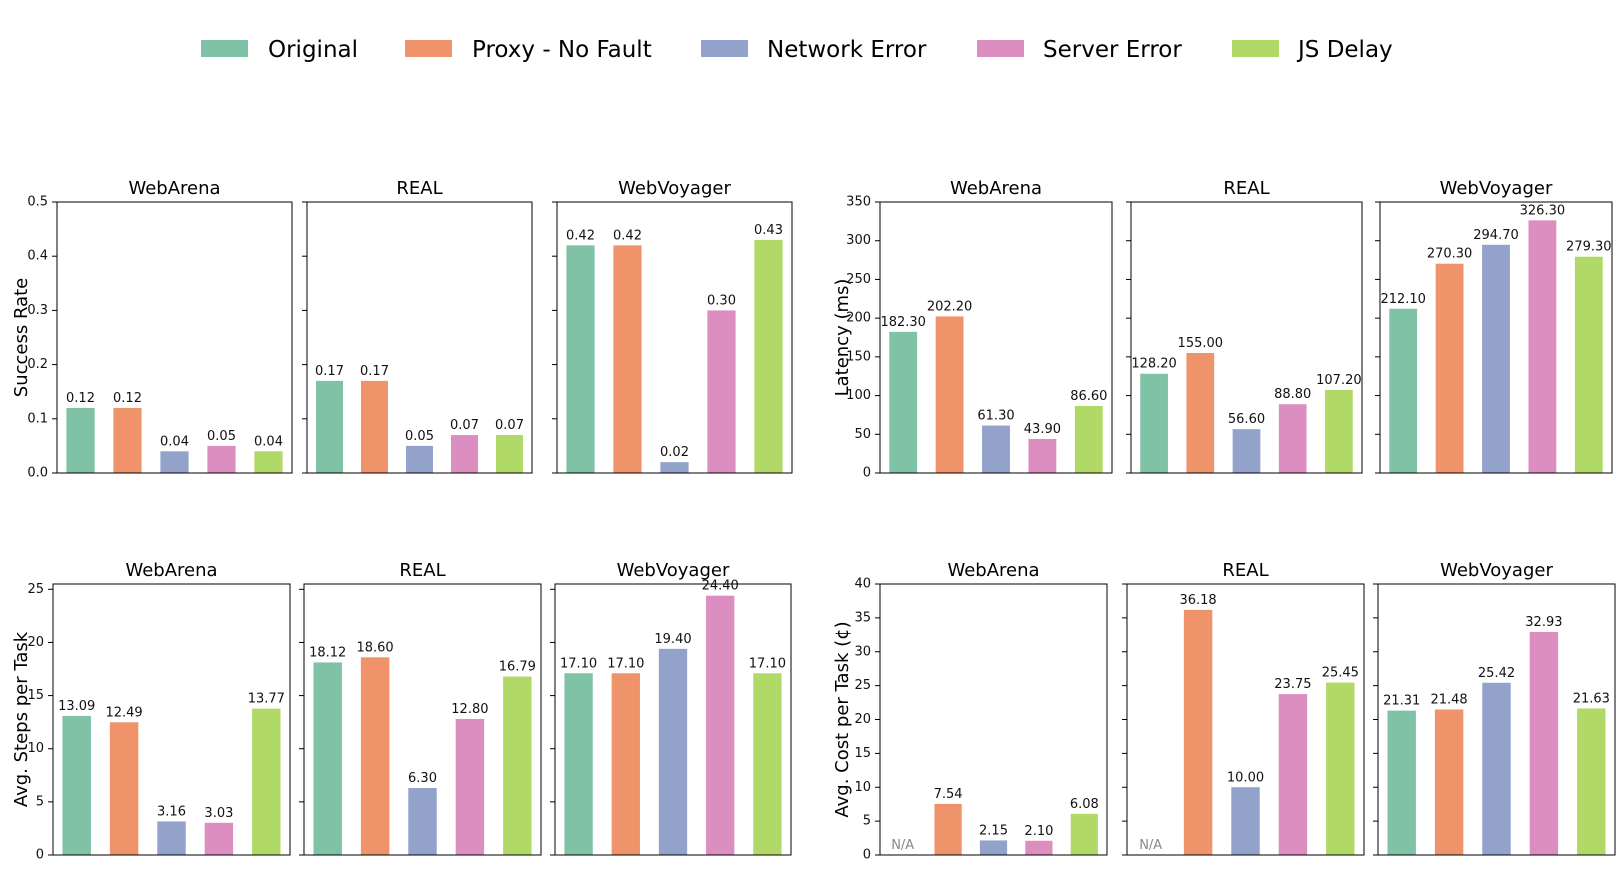 The image size is (1622, 894). What do you see at coordinates (221, 436) in the screenshot?
I see `bar-value-label: 0.05` at bounding box center [221, 436].